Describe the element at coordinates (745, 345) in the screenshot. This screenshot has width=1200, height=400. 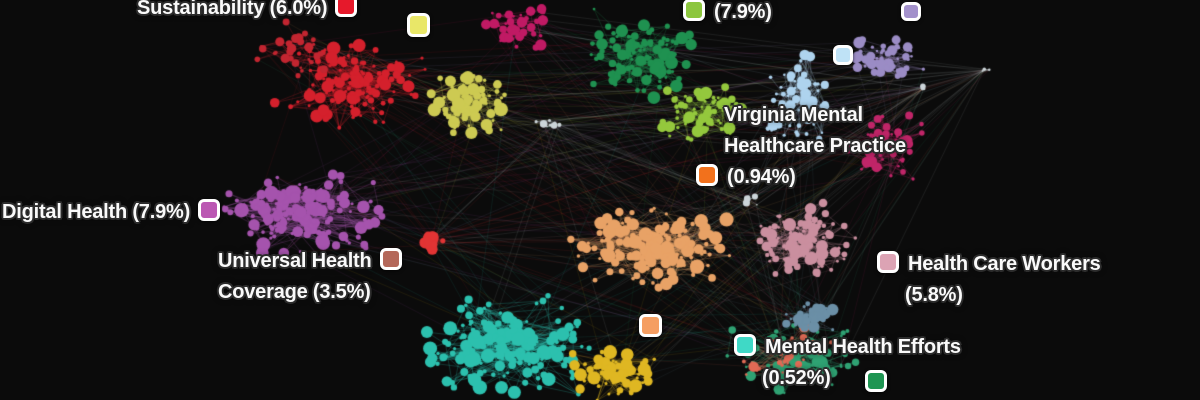
I see `teal-cluster-marker` at that location.